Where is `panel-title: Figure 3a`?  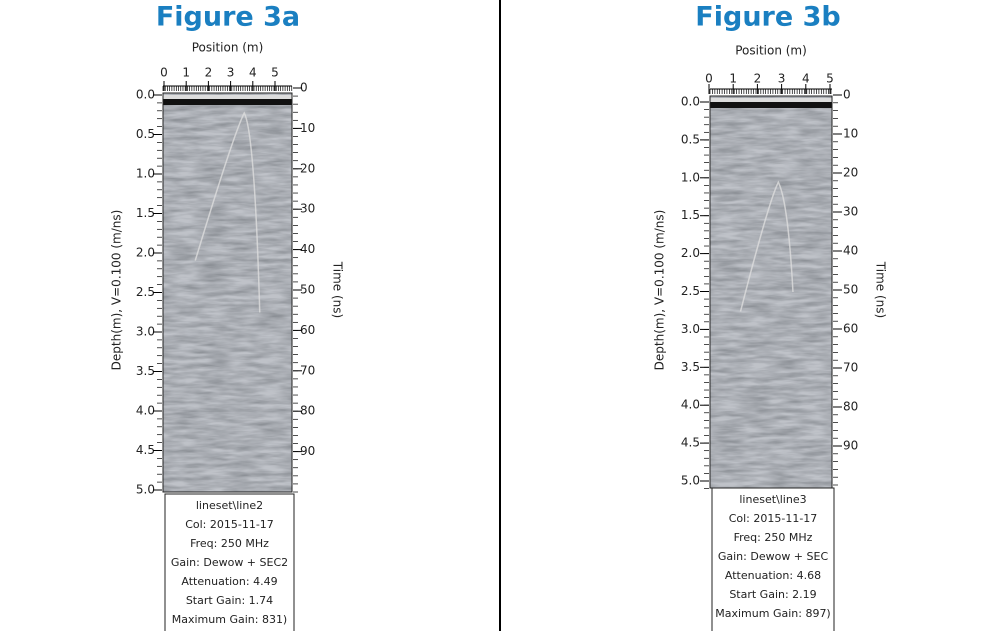
panel-title: Figure 3a is located at coordinates (228, 17).